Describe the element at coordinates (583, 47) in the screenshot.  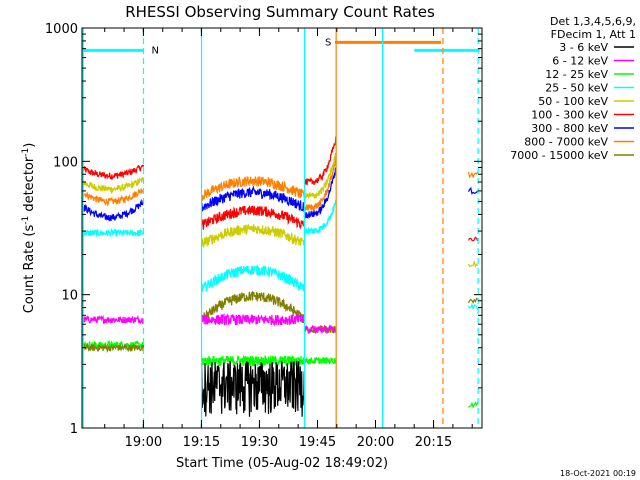
I see `legend-label: 3 - 6 keV` at that location.